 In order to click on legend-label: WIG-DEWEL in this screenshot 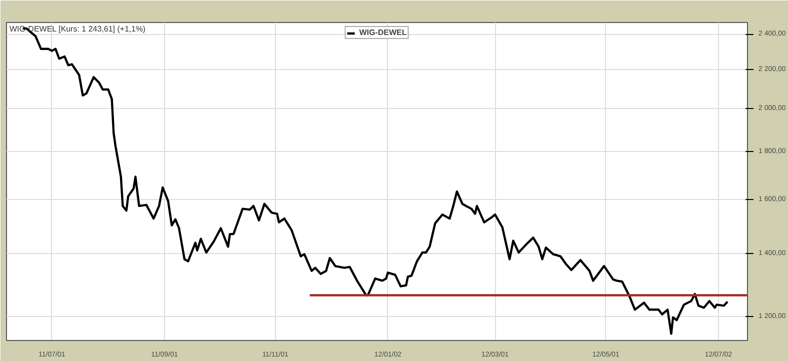, I will do `click(383, 32)`.